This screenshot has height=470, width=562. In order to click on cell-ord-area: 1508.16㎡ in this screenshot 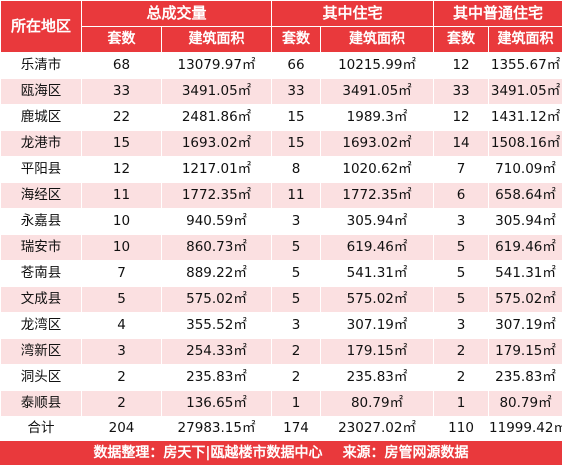, I will do `click(525, 143)`.